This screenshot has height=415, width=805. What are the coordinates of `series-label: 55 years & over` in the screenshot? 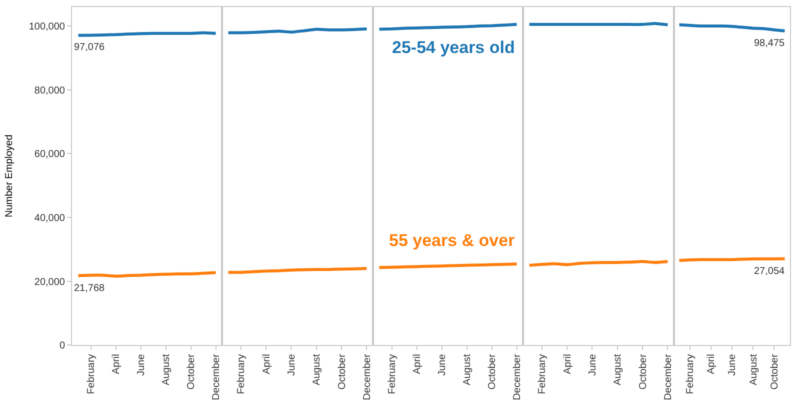 It's located at (452, 240).